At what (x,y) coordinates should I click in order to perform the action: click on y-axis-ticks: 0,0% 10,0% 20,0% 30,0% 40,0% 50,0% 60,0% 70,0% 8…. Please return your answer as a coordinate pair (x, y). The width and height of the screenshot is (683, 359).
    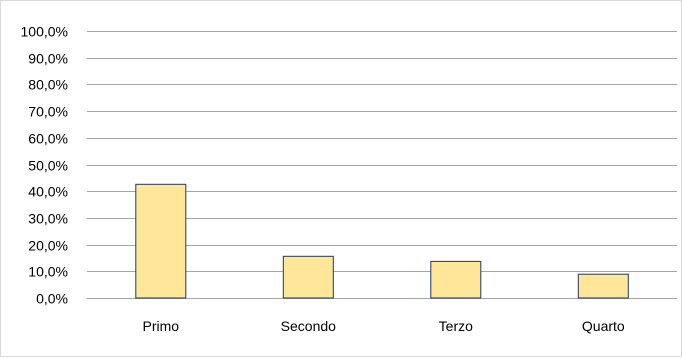
    Looking at the image, I should click on (44, 165).